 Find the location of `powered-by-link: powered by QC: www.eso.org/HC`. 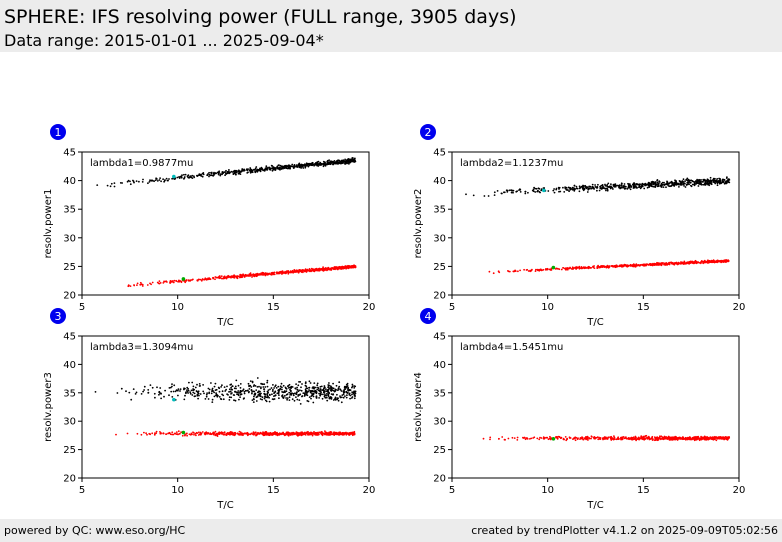

powered-by-link: powered by QC: www.eso.org/HC is located at coordinates (95, 530).